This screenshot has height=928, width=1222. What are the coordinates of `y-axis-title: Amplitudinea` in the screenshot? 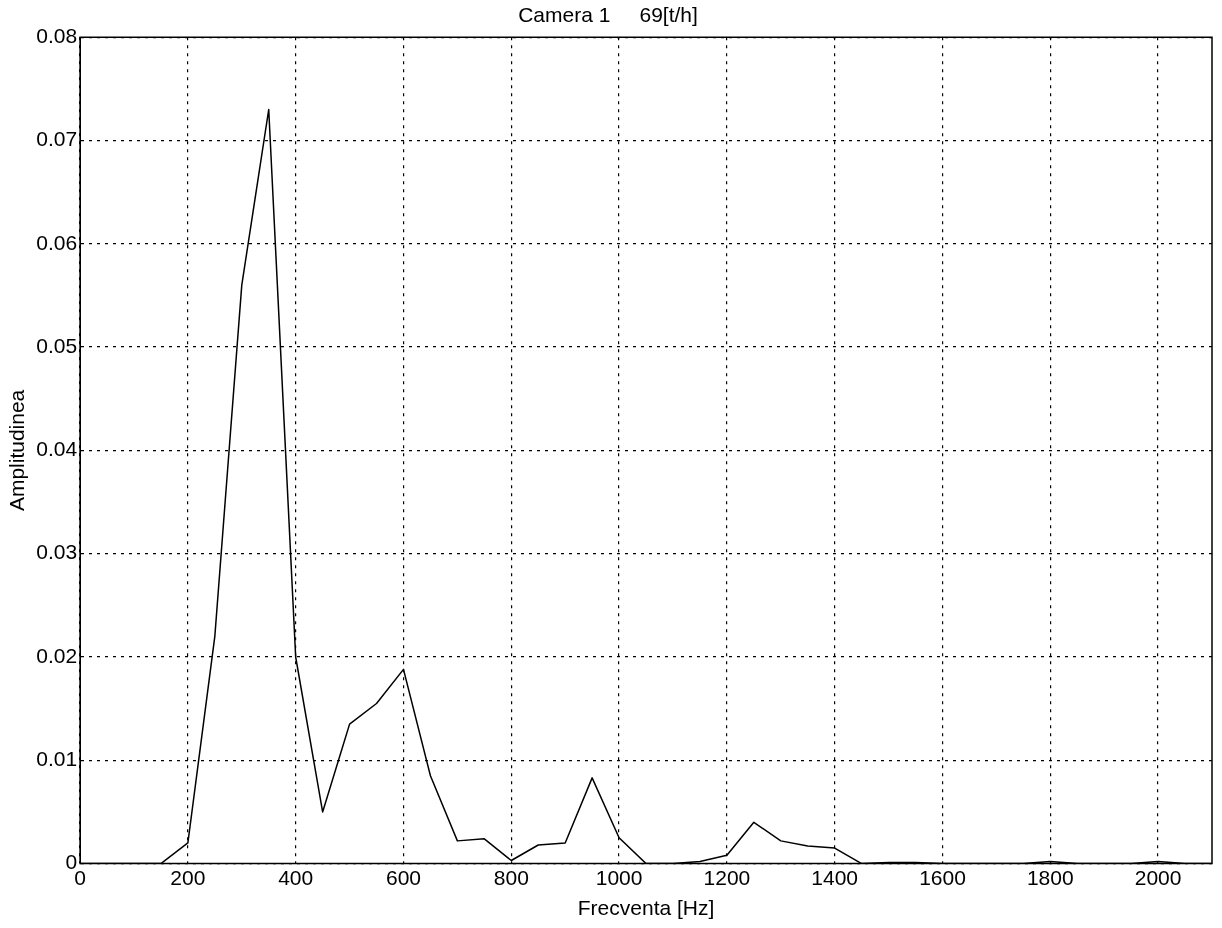 It's located at (17, 450).